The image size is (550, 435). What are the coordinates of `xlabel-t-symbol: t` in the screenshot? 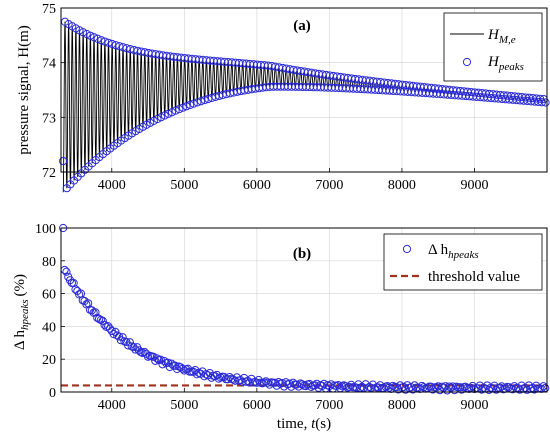 It's located at (313, 424).